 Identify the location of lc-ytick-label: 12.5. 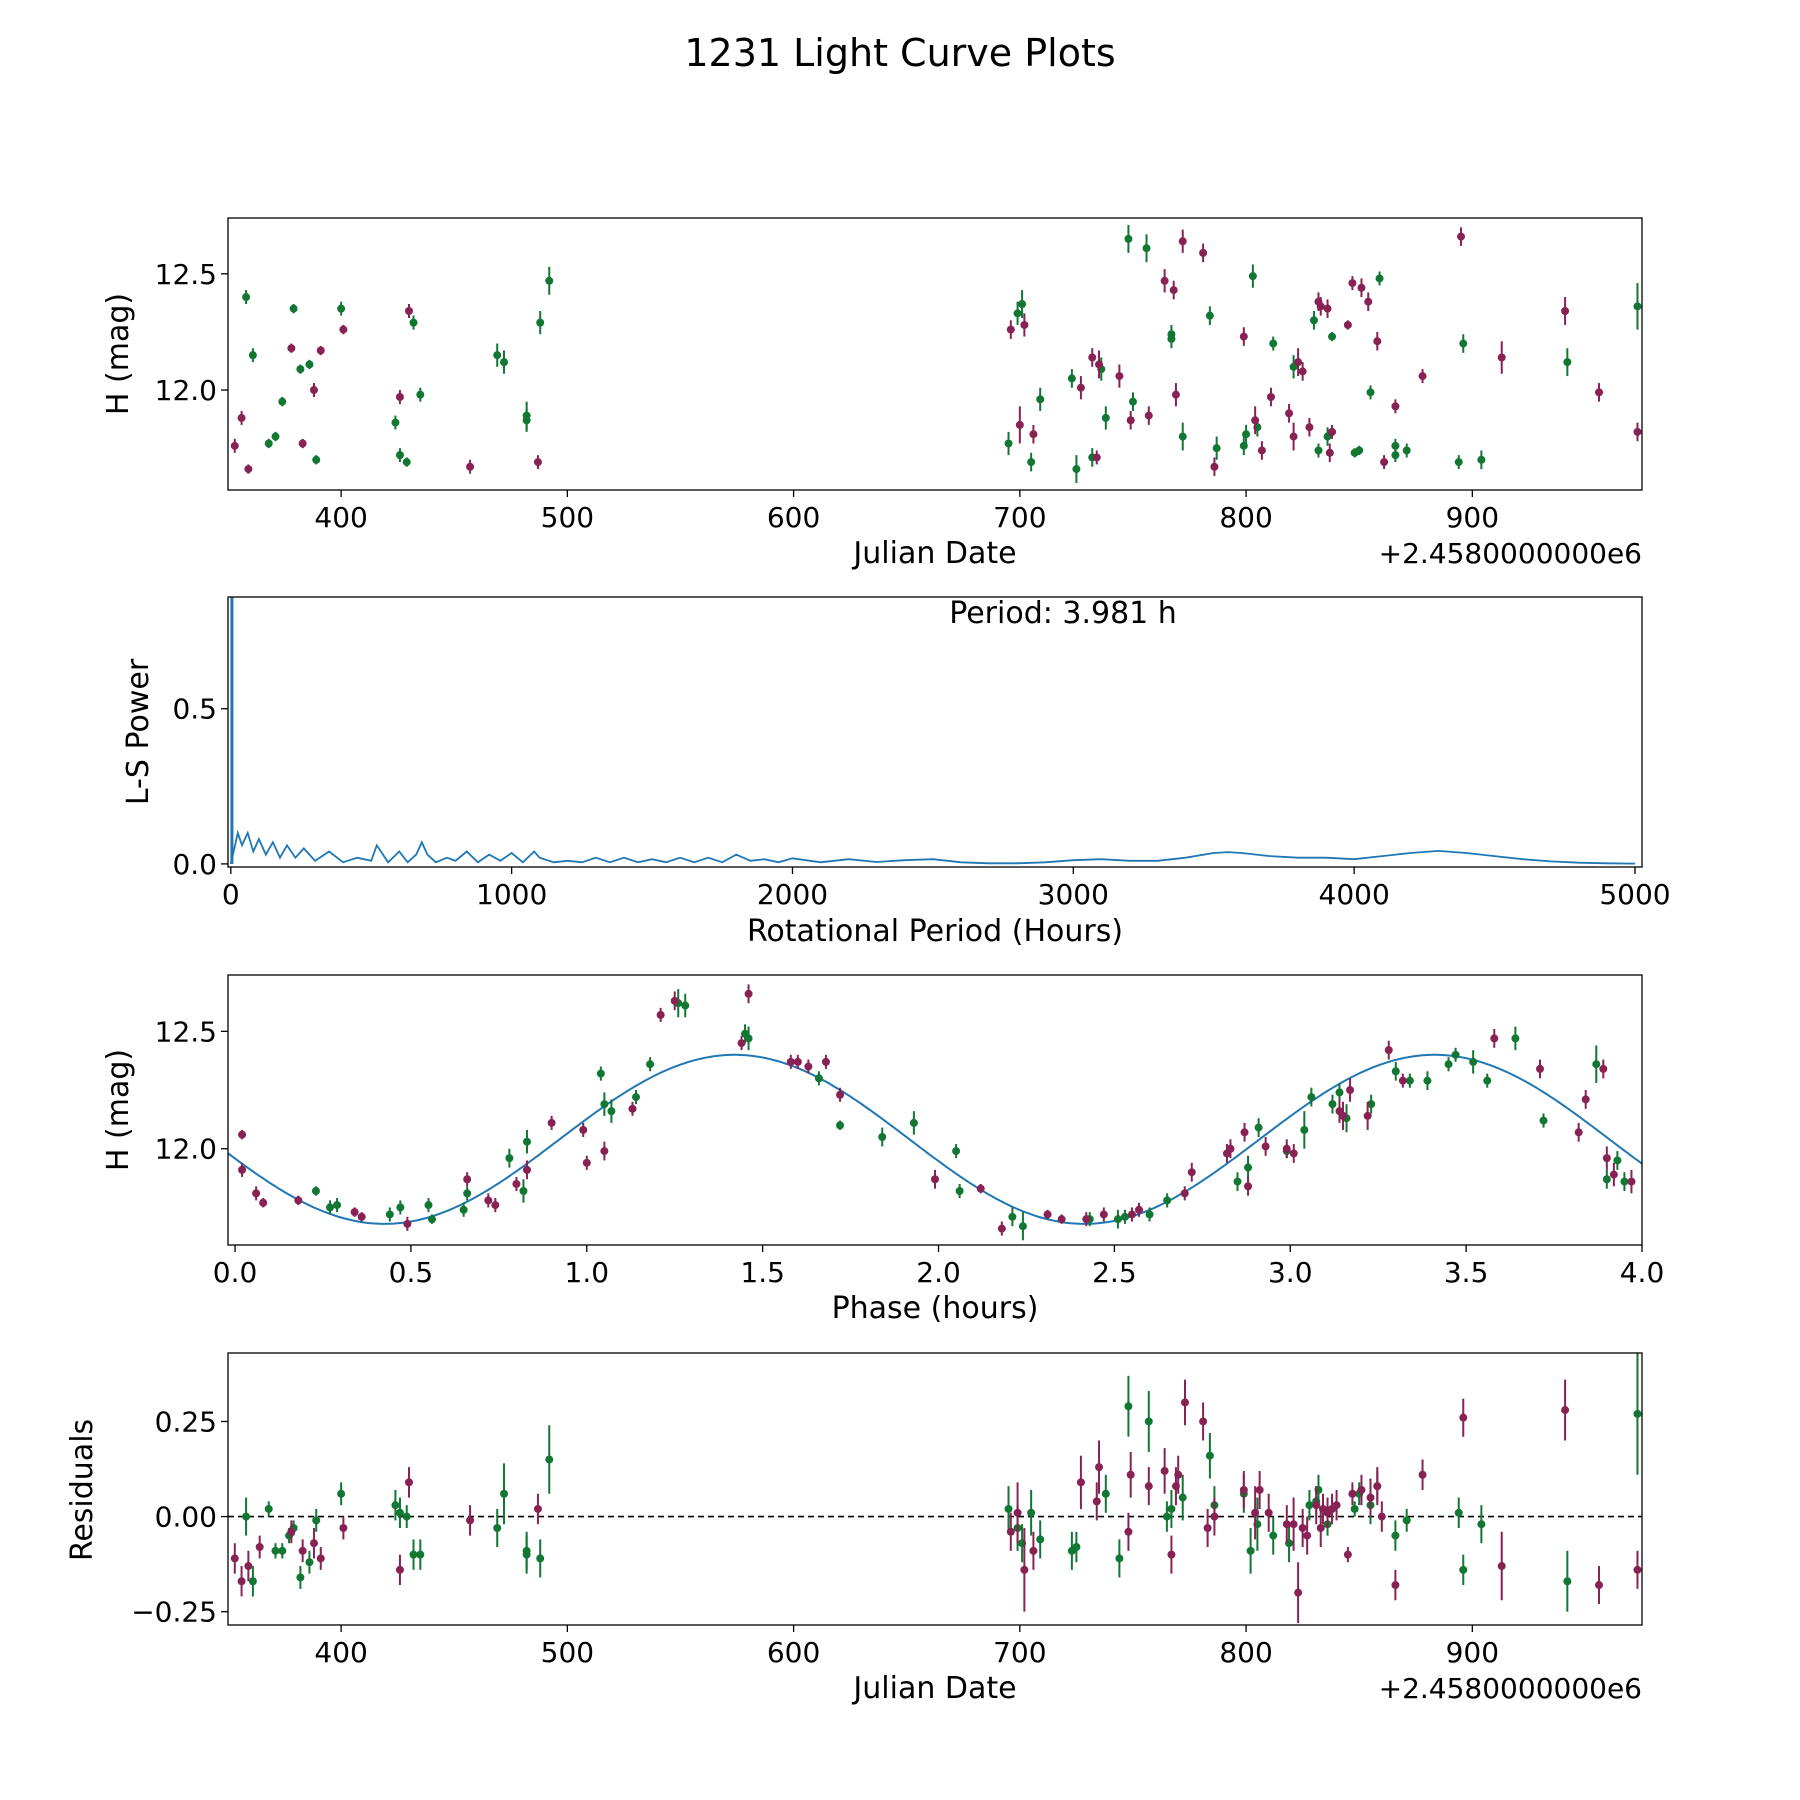
(186, 274).